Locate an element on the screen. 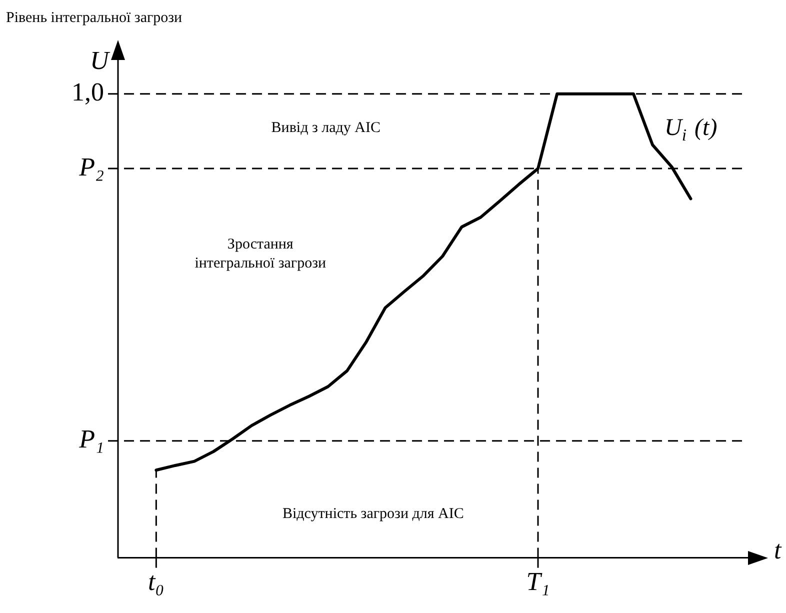 The width and height of the screenshot is (786, 613). annotation: Зростання інтегральної загрози is located at coordinates (260, 254).